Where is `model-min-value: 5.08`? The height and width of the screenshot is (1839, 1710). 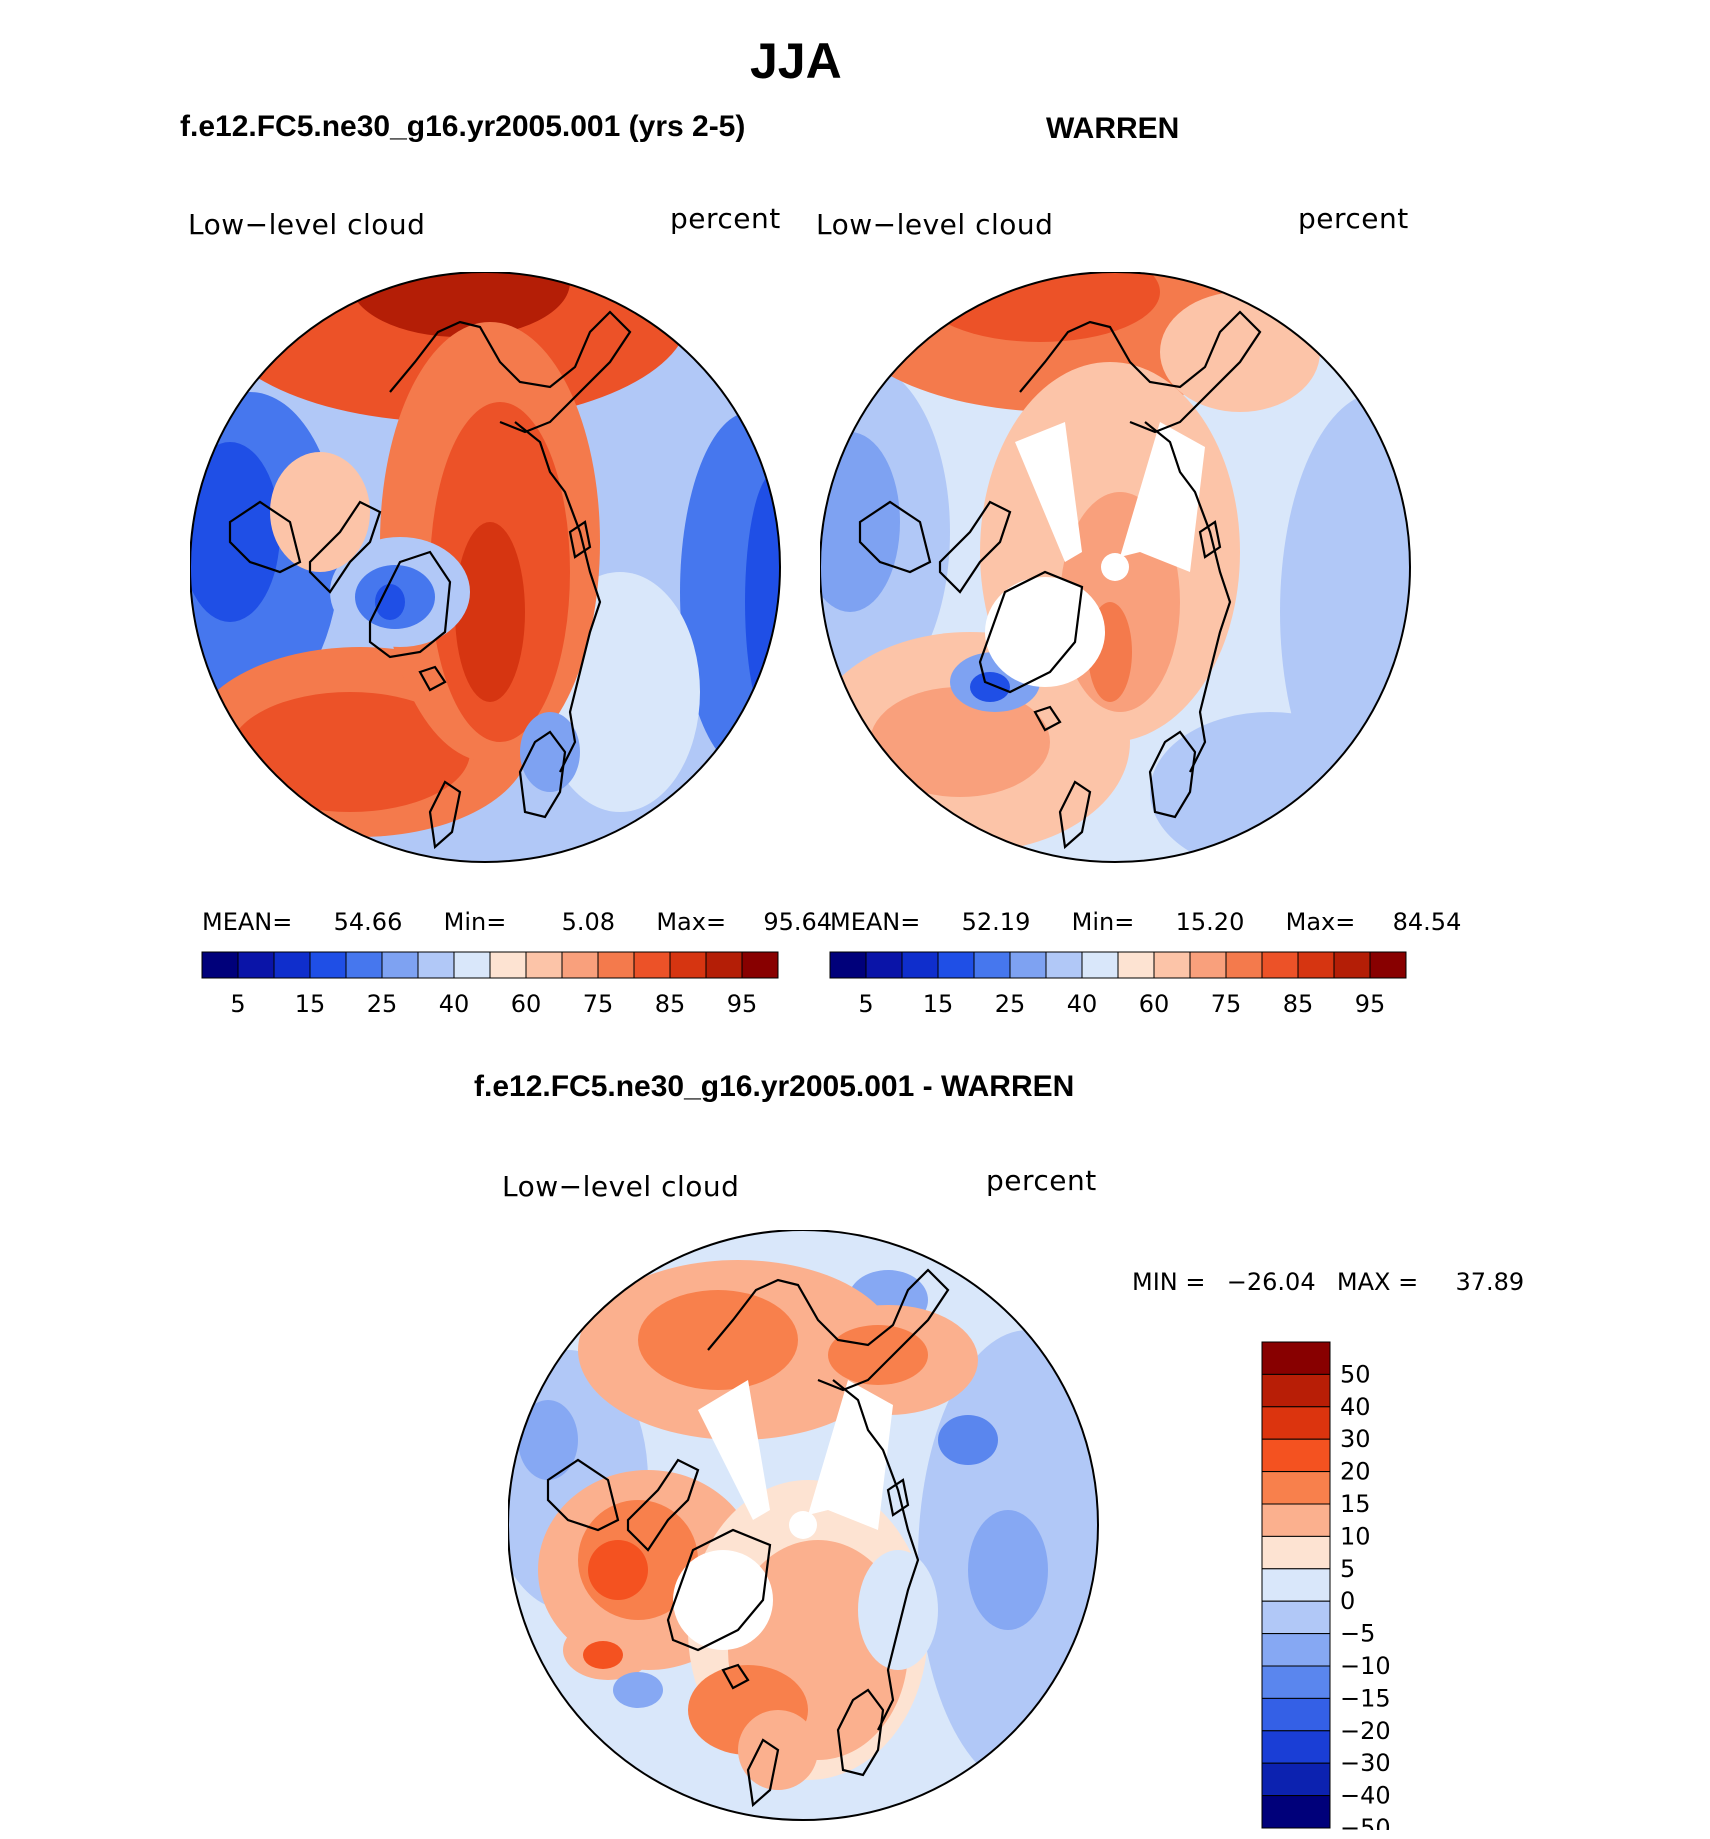
model-min-value: 5.08 is located at coordinates (588, 922).